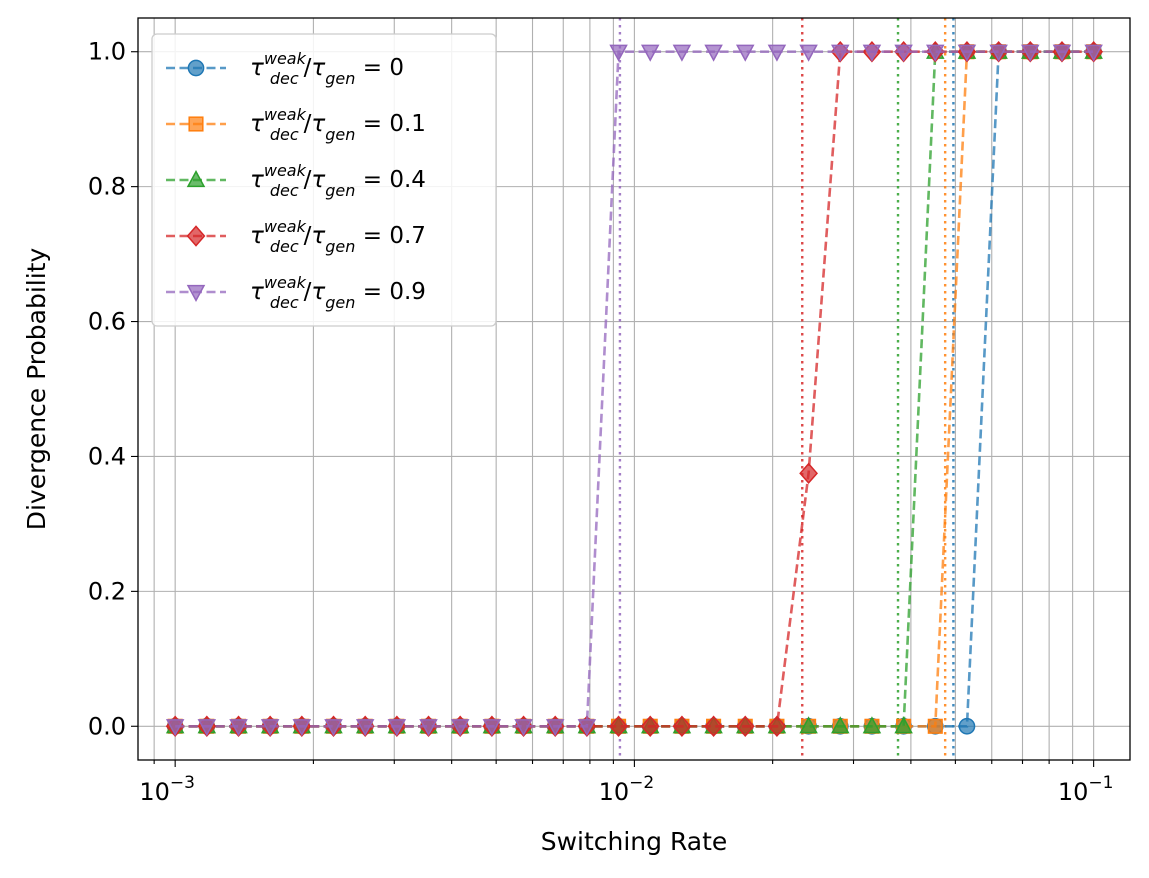 Image resolution: width=1149 pixels, height=878 pixels. I want to click on legend-label: τweak dec/τgen = 0.4, so click(338, 180).